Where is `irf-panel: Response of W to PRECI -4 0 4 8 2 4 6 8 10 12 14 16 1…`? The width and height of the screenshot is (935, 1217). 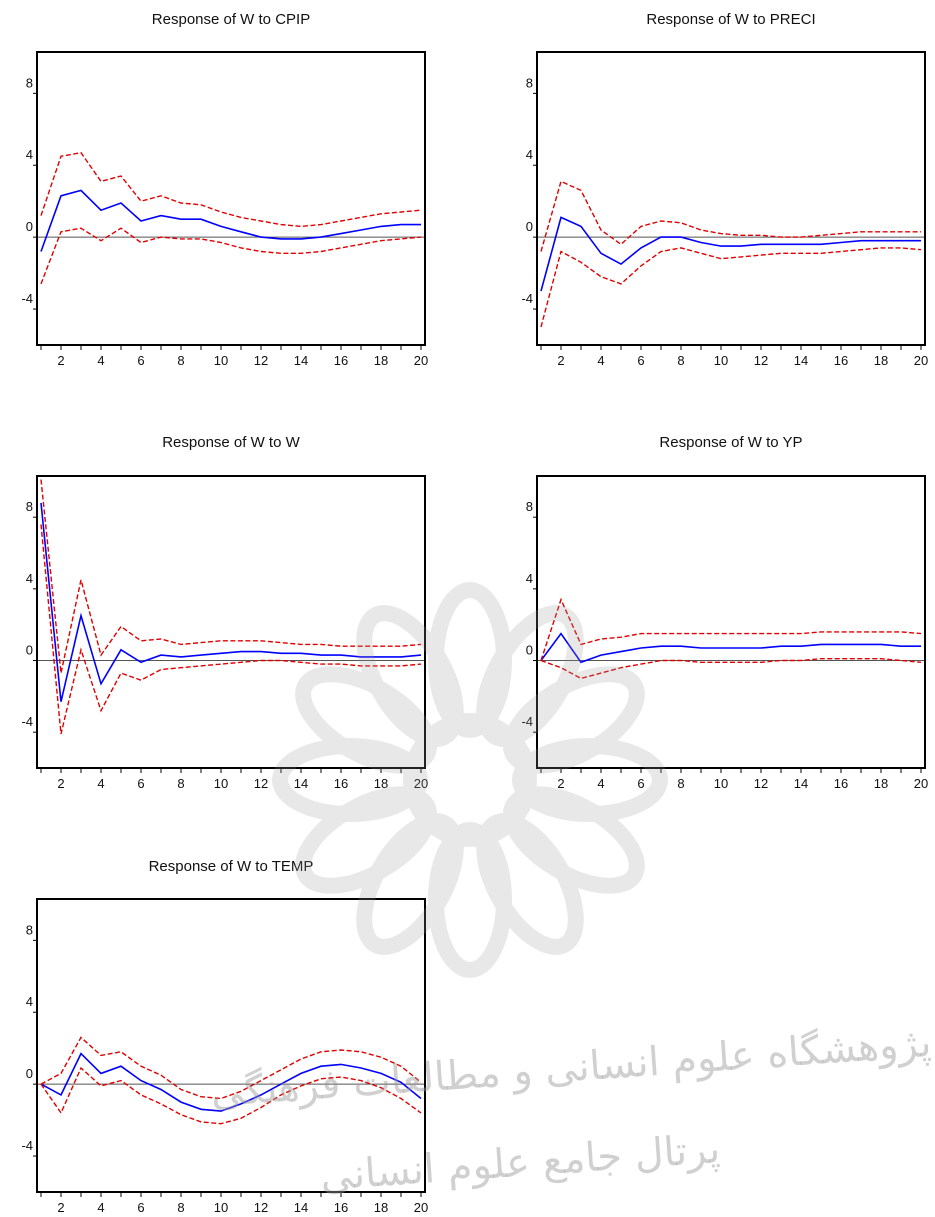
irf-panel: Response of W to PRECI -4 0 4 8 2 4 6 8 10 12 14 16 1… is located at coordinates (724, 189).